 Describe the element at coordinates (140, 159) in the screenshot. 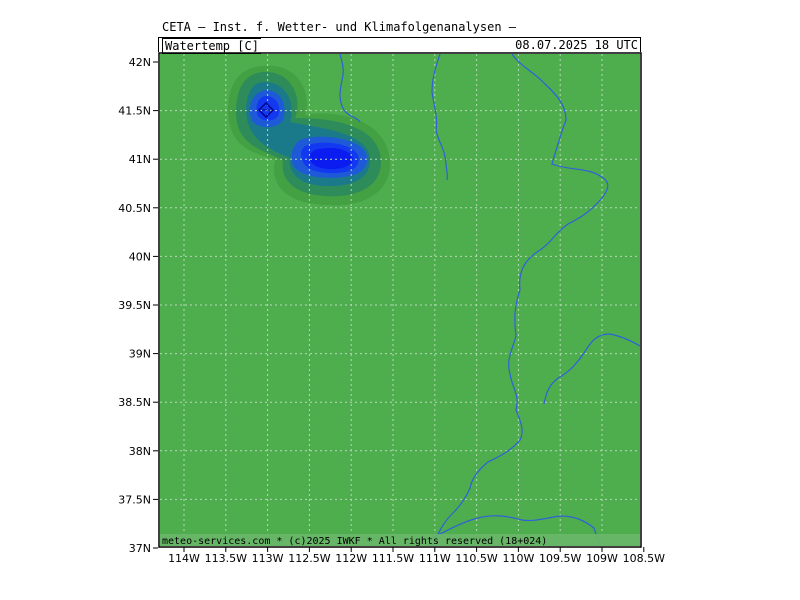

I see `y-tick-label: 41N` at that location.